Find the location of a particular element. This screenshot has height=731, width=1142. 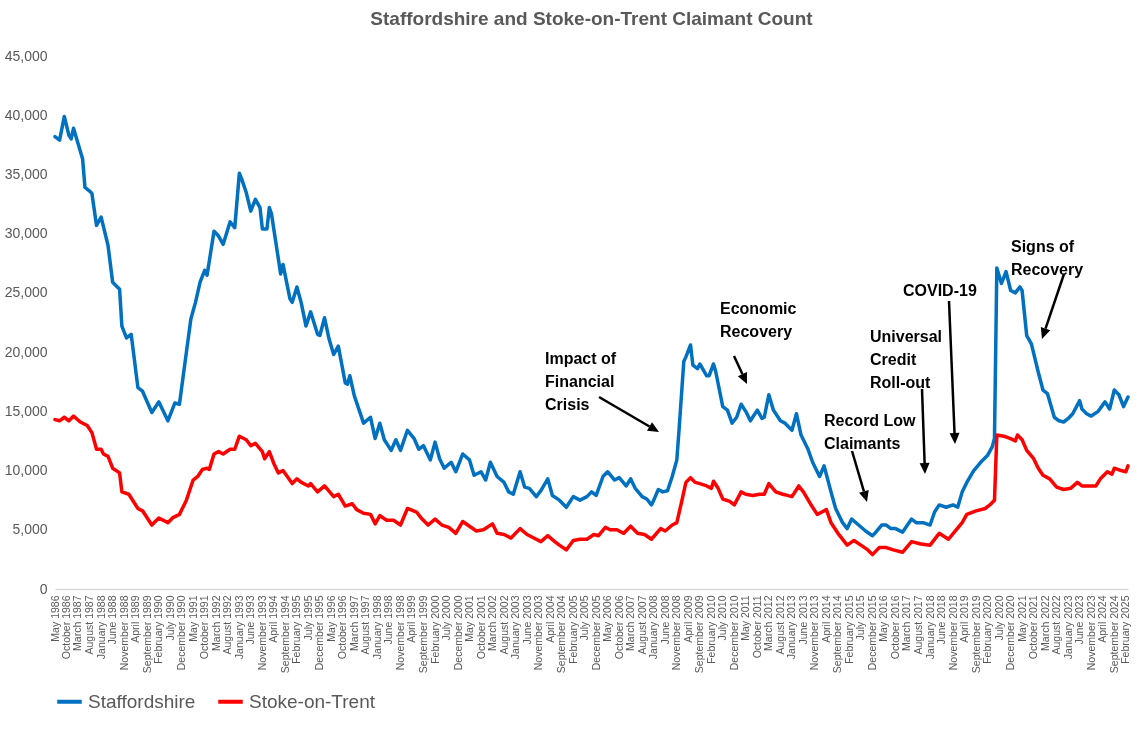

x-tick-label: June 2013 is located at coordinates (802, 620).